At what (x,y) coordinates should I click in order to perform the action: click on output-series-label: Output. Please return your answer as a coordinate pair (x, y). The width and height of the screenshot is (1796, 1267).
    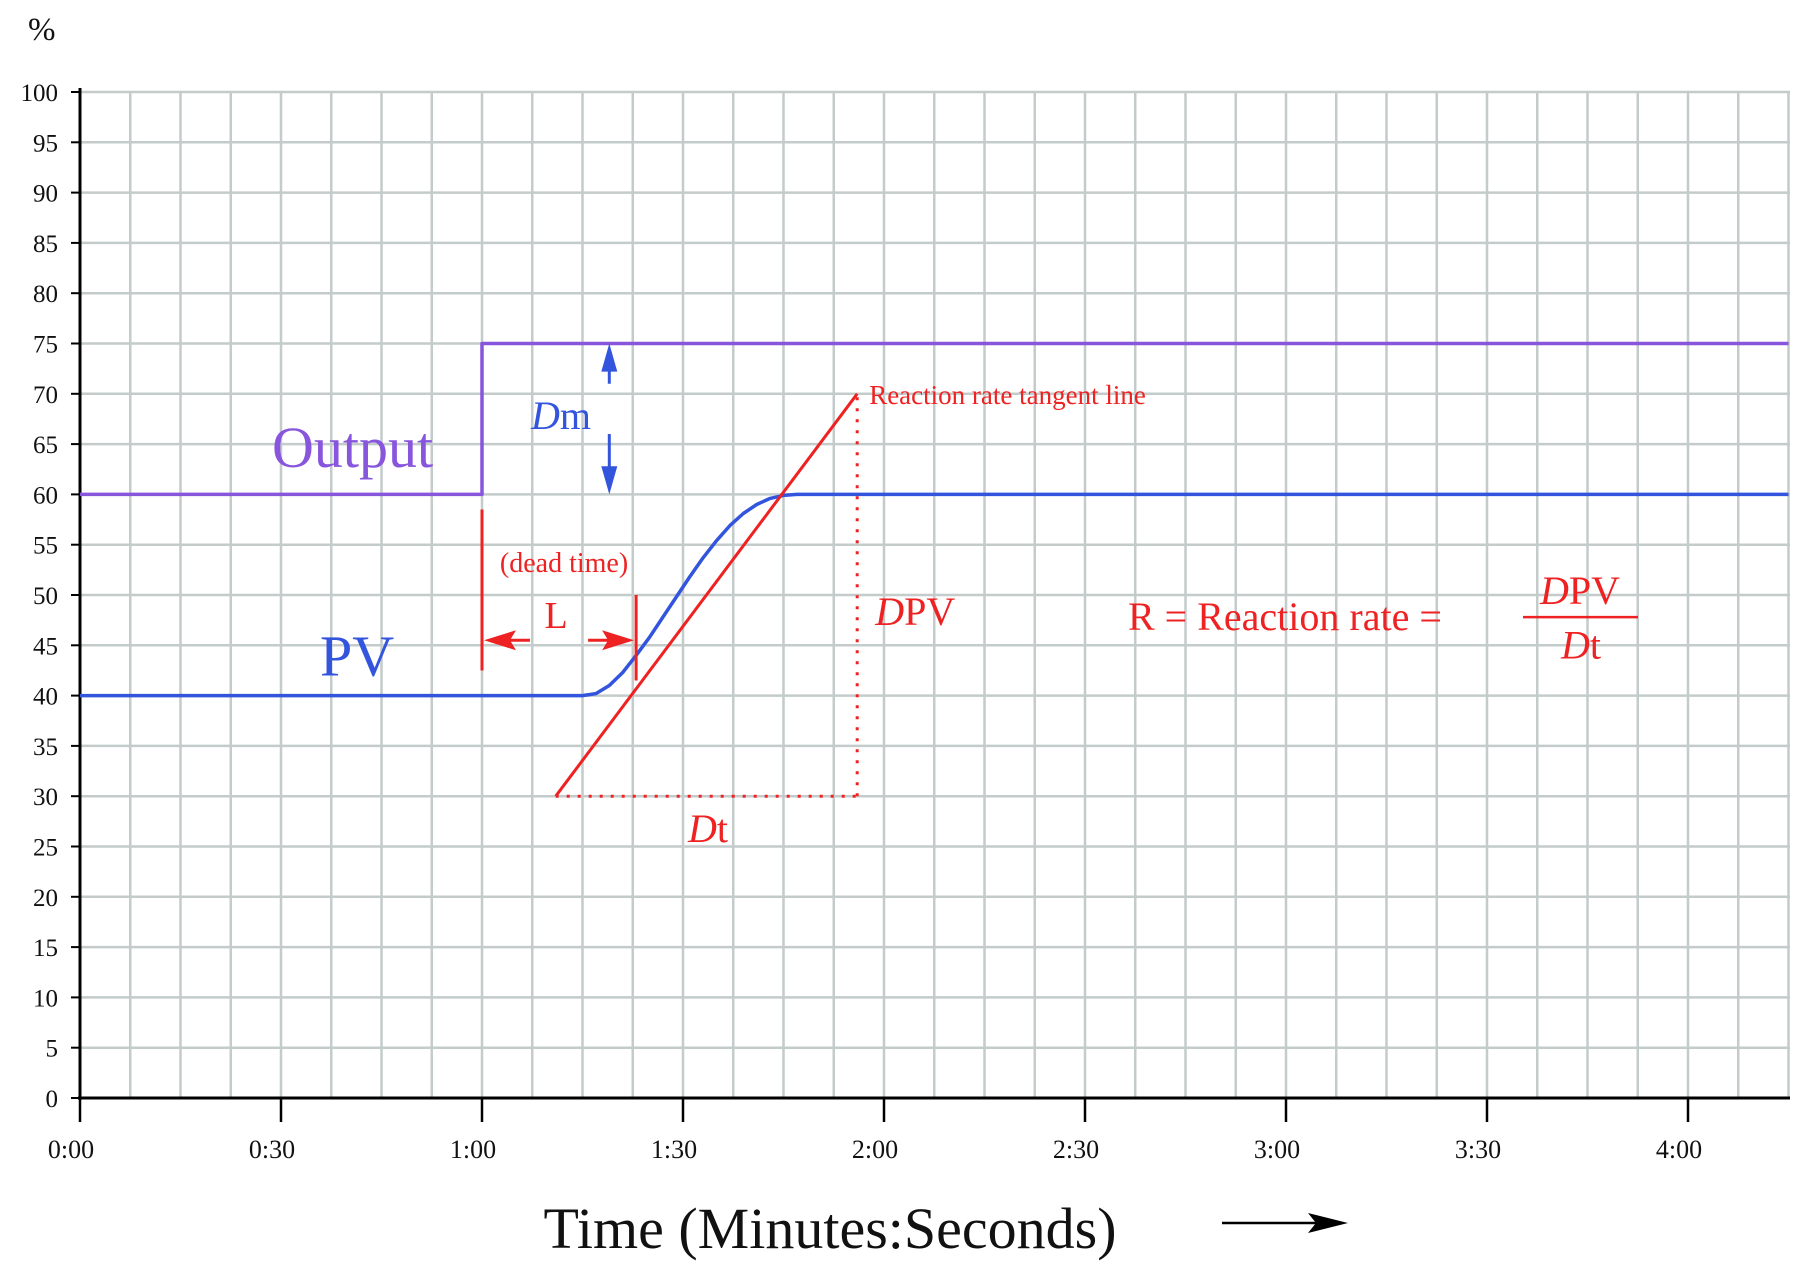
    Looking at the image, I should click on (352, 447).